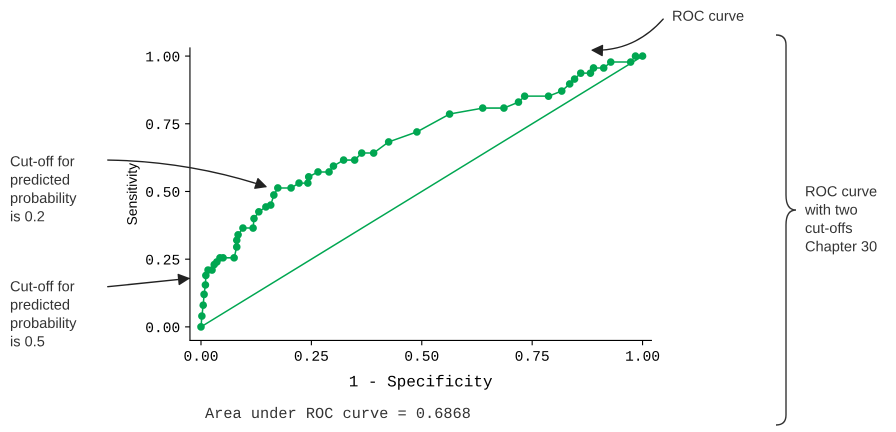  Describe the element at coordinates (840, 220) in the screenshot. I see `text: ROC curve with two cut-offs Chapter 30` at that location.